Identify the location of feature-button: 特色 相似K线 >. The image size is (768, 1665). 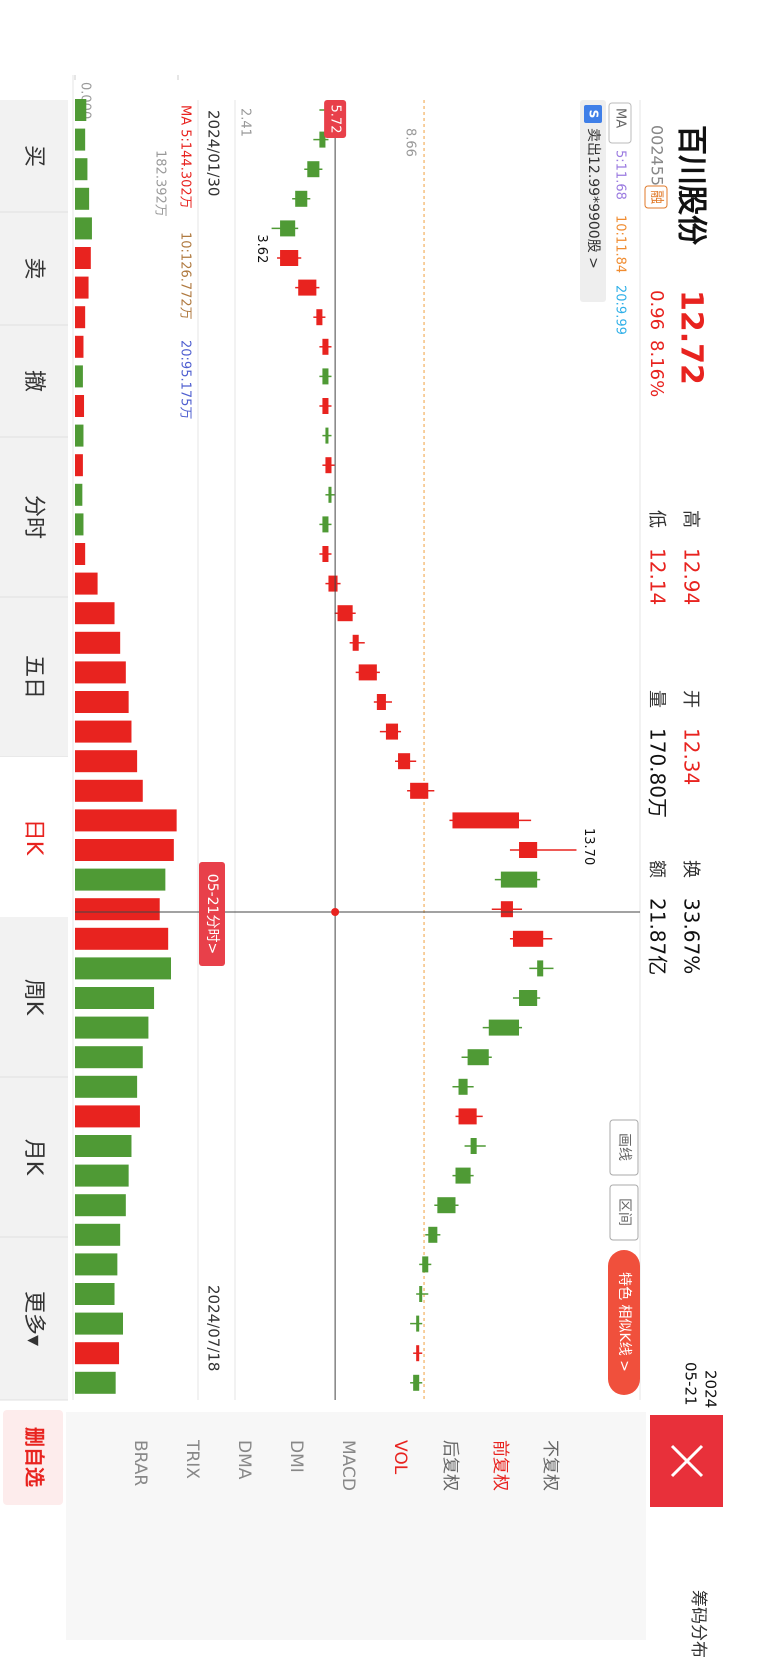
(624, 1322).